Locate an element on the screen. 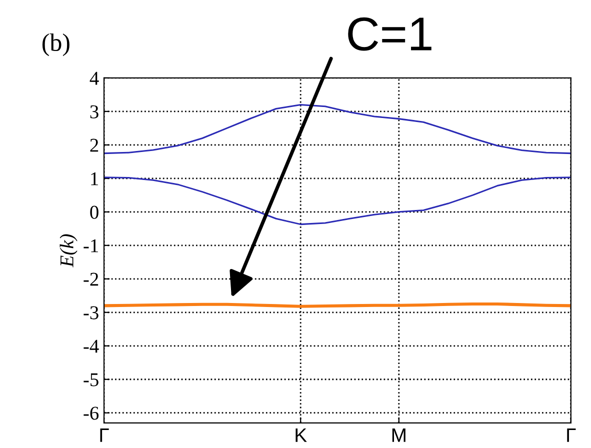 Image resolution: width=591 pixels, height=448 pixels. y-tick-label: 2 is located at coordinates (94, 145).